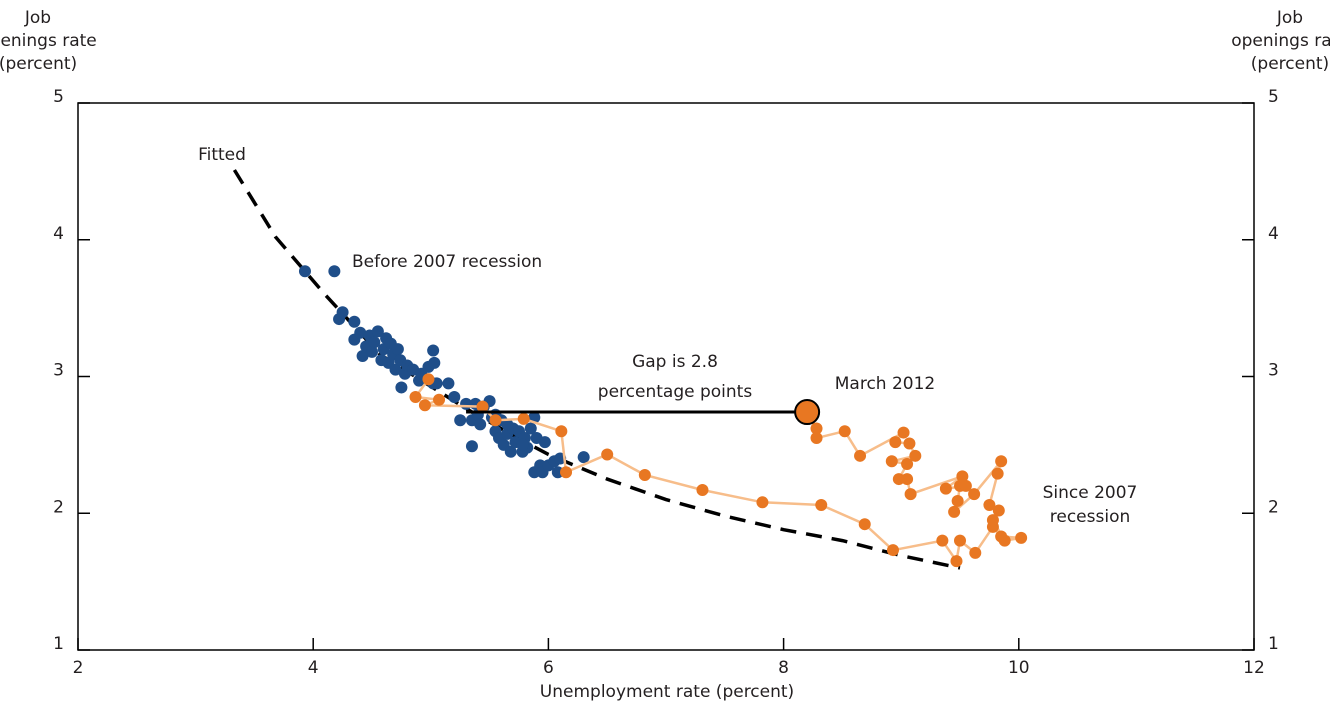 The width and height of the screenshot is (1330, 710). What do you see at coordinates (37, 18) in the screenshot?
I see `y-axis-title: Job` at bounding box center [37, 18].